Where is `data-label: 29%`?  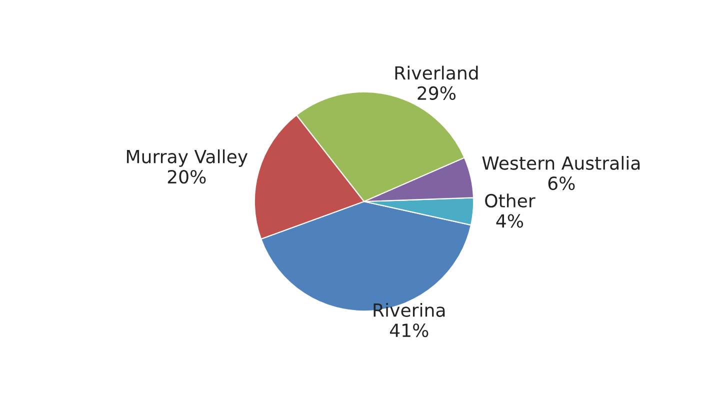
data-label: 29% is located at coordinates (437, 93).